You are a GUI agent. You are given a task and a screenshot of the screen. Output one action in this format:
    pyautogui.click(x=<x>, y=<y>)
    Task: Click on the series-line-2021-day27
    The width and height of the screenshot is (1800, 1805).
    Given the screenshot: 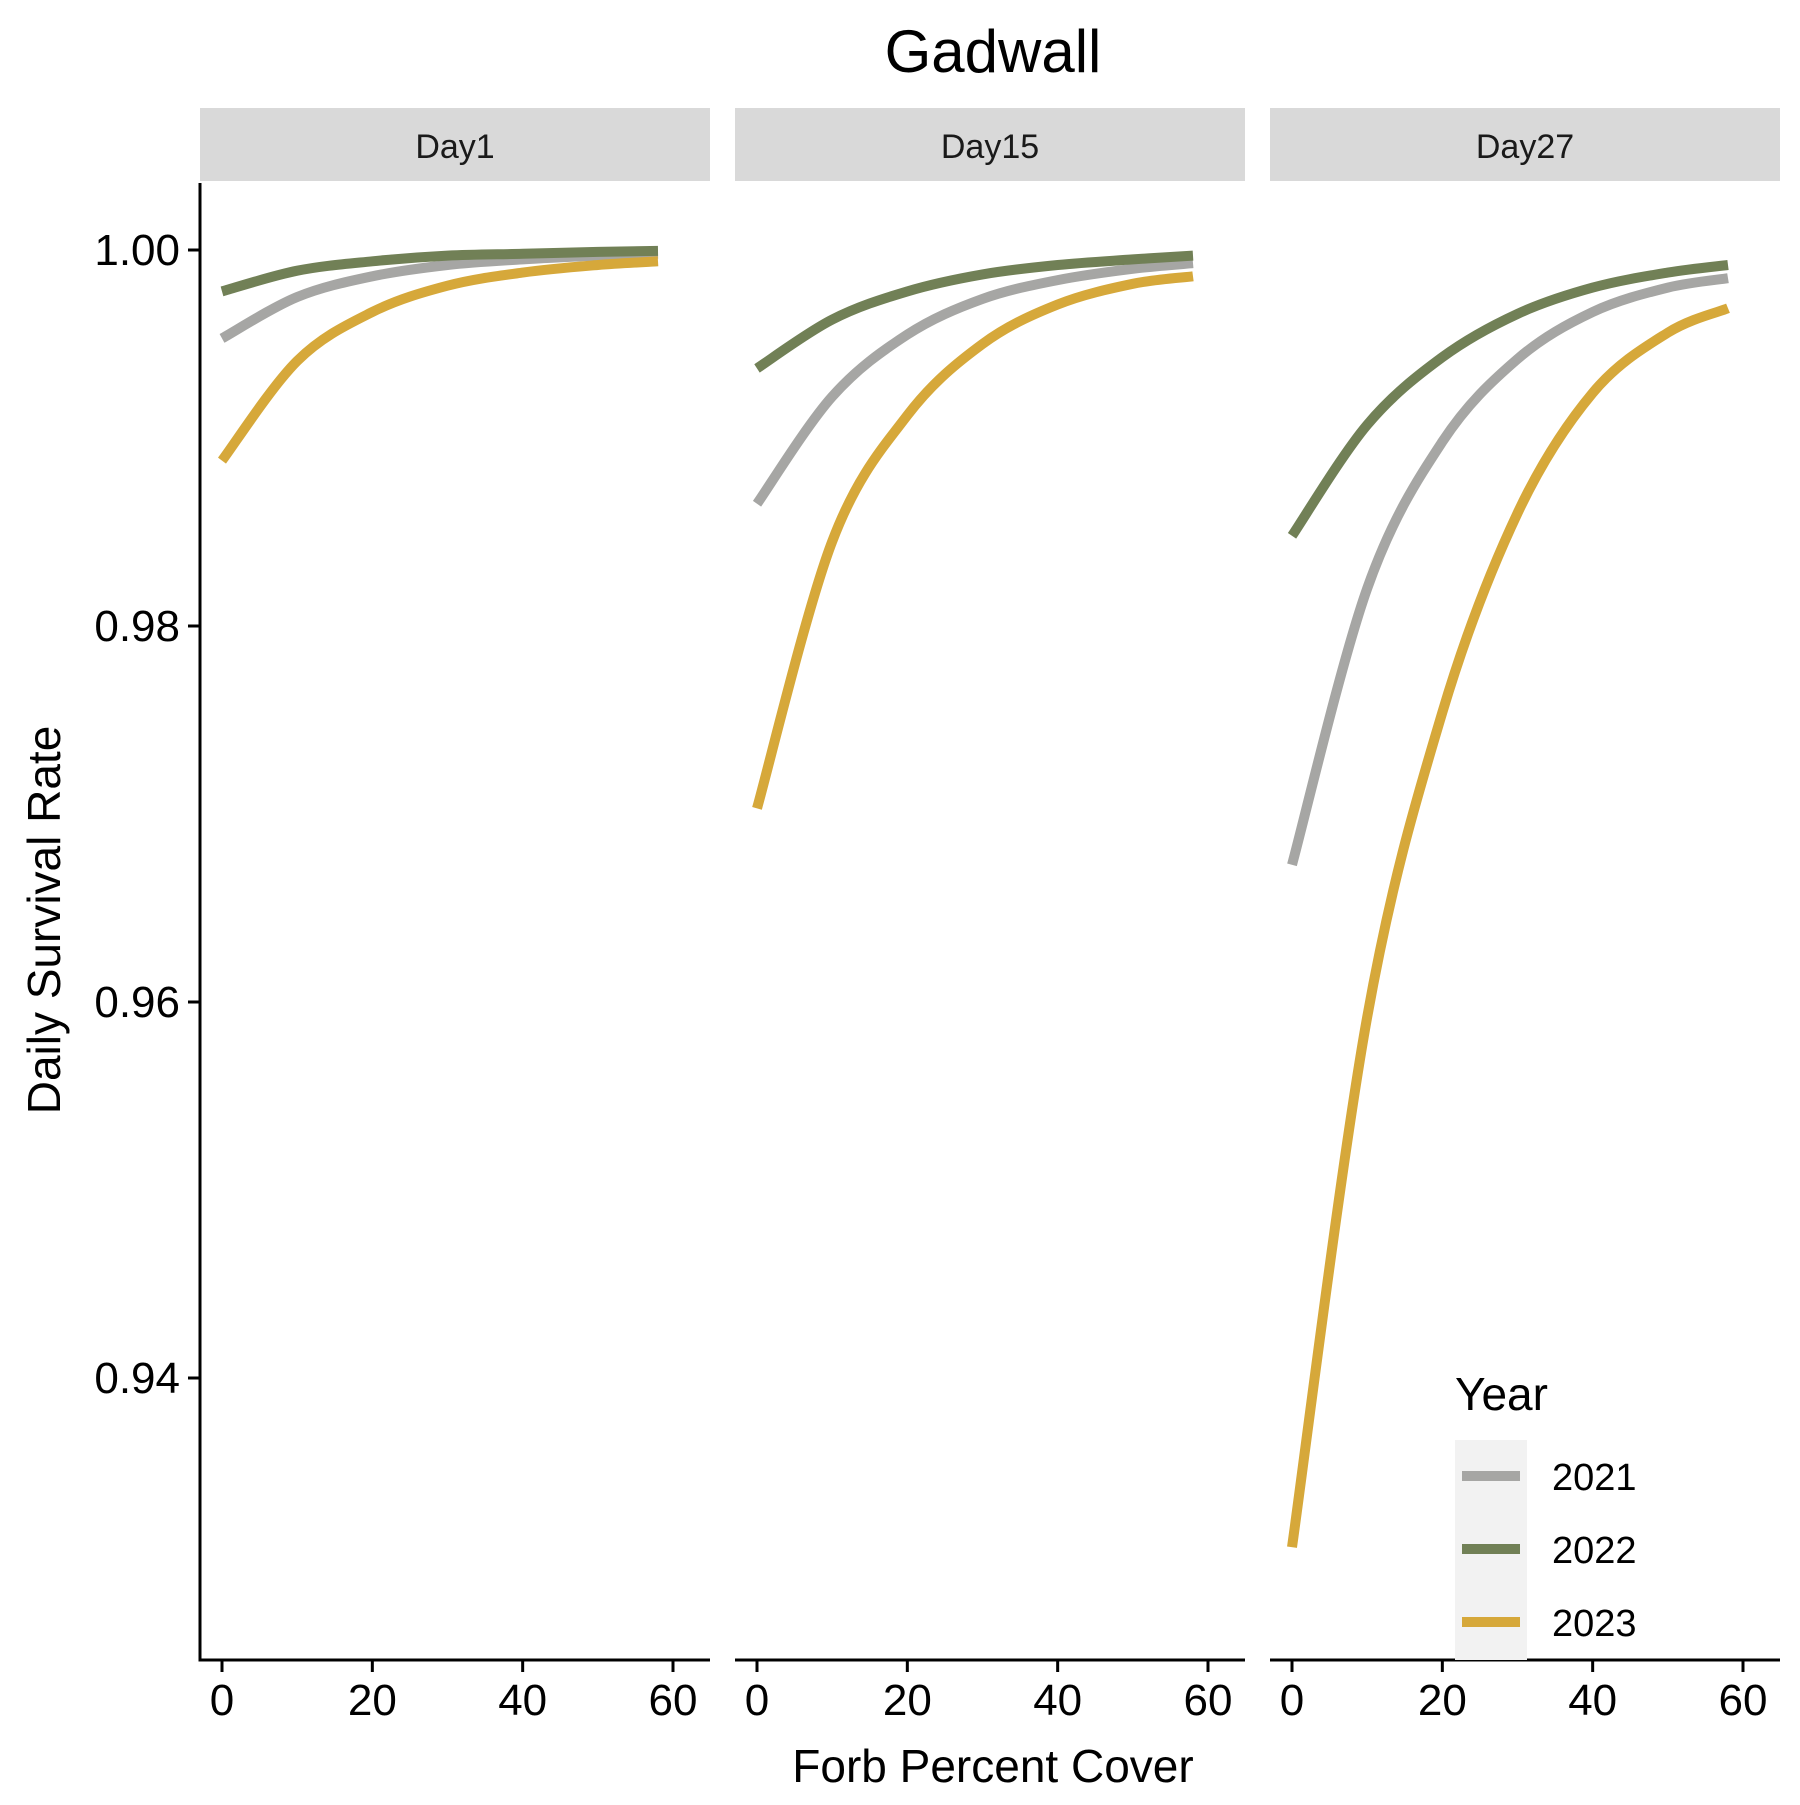 What is the action you would take?
    pyautogui.click(x=1508, y=570)
    